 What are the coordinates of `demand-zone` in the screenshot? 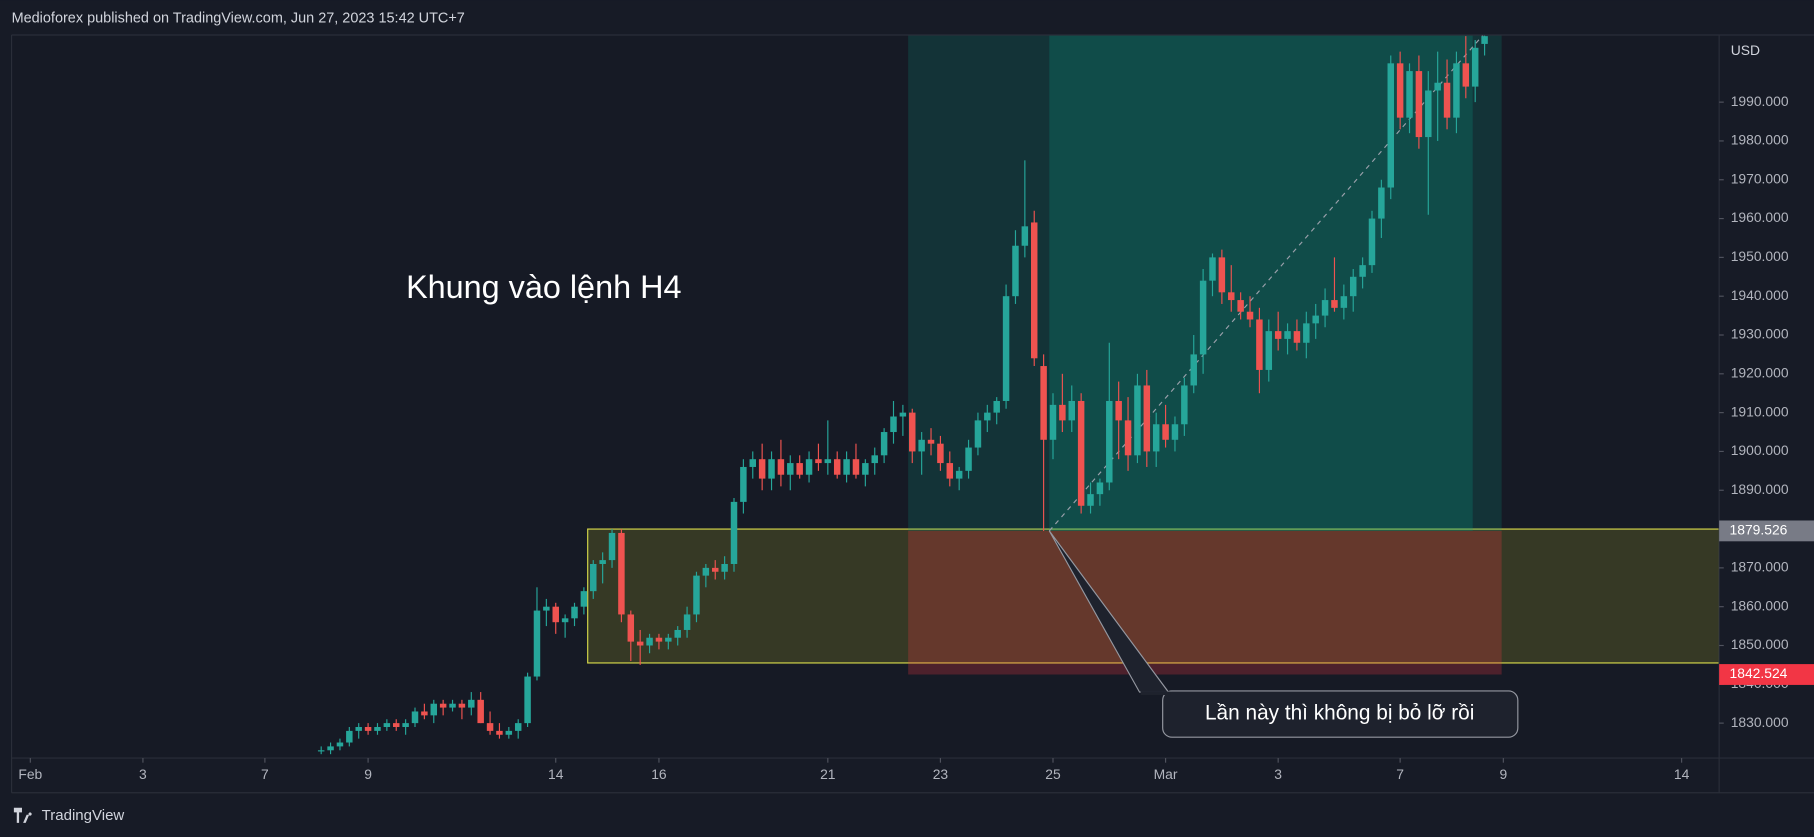 It's located at (1153, 596).